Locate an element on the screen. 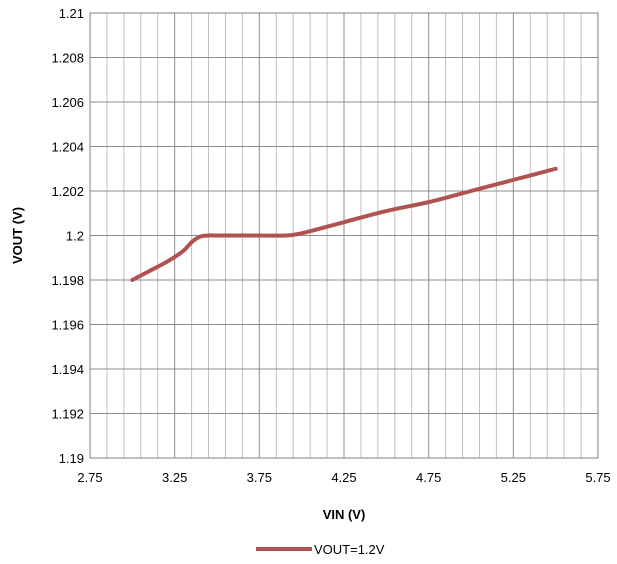 This screenshot has width=617, height=564. x-tick-label: 3.25 is located at coordinates (174, 477).